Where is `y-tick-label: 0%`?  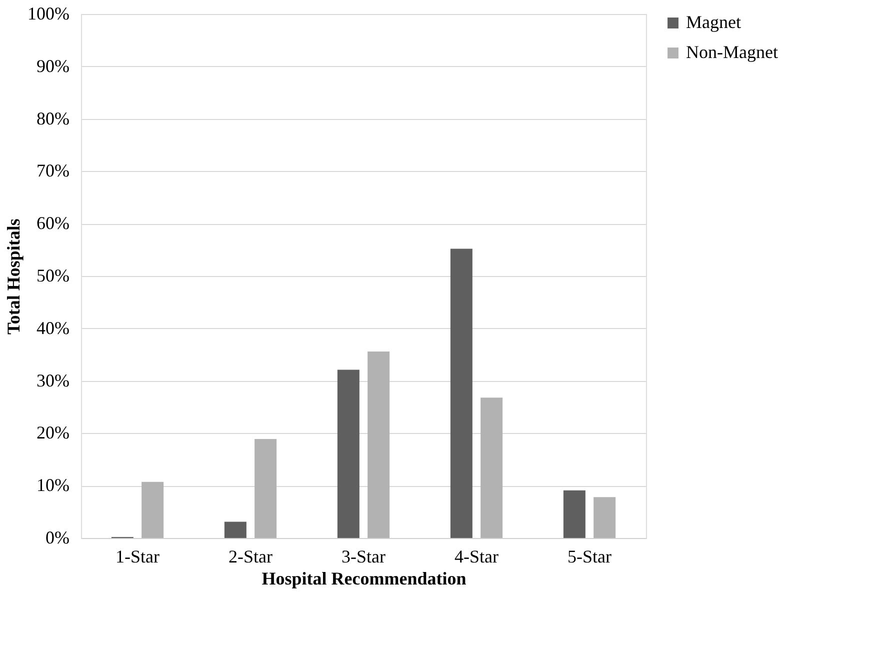
y-tick-label: 0% is located at coordinates (58, 538).